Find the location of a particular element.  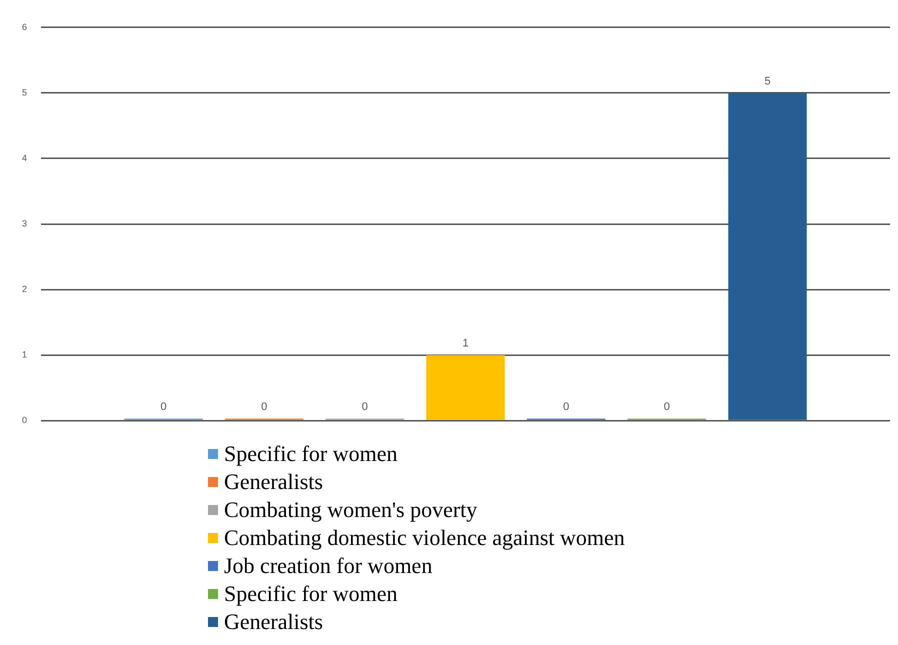

legend-label: Combating domestic violence against women is located at coordinates (424, 538).